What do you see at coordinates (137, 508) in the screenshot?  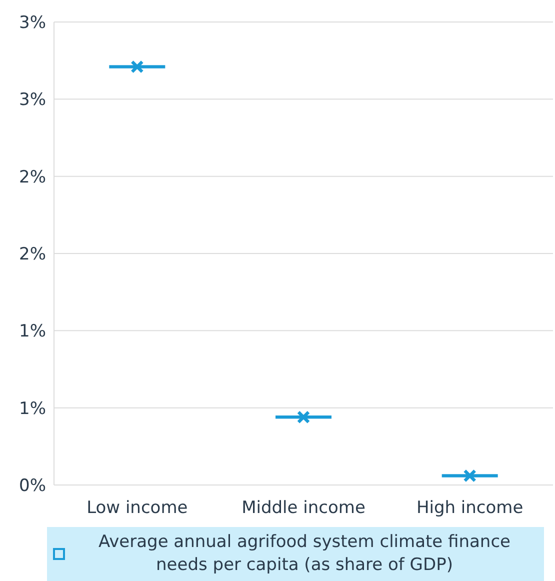 I see `x-tick-label: Low income` at bounding box center [137, 508].